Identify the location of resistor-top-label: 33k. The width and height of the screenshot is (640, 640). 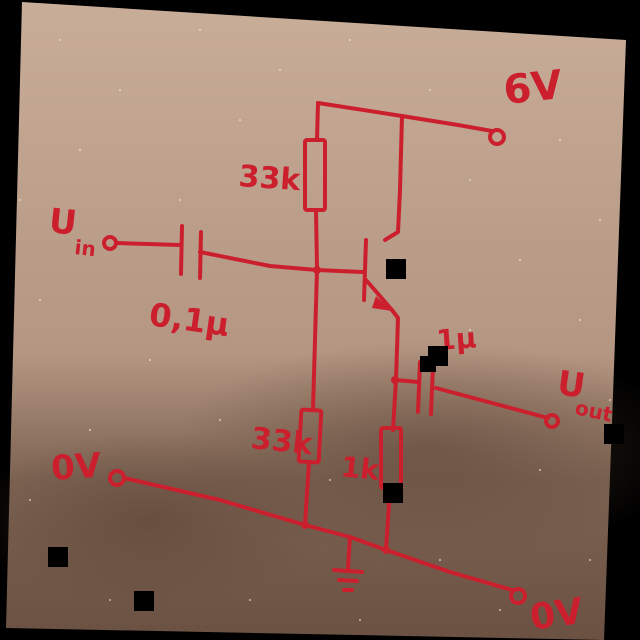
(269, 178).